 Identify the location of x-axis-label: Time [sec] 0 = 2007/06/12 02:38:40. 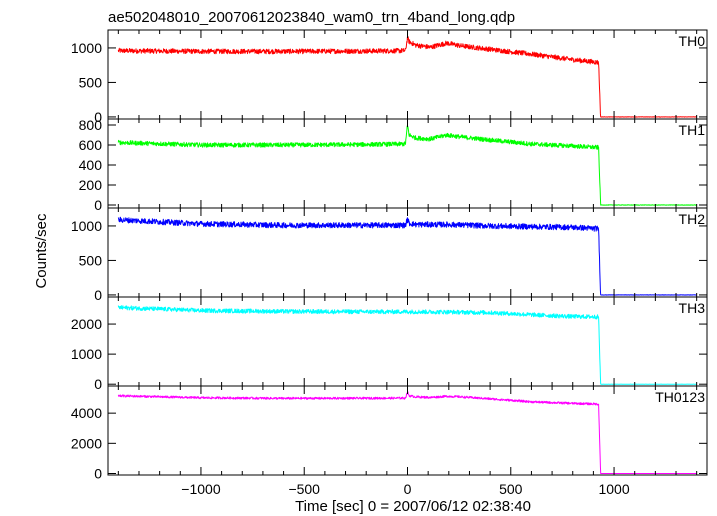
(413, 506).